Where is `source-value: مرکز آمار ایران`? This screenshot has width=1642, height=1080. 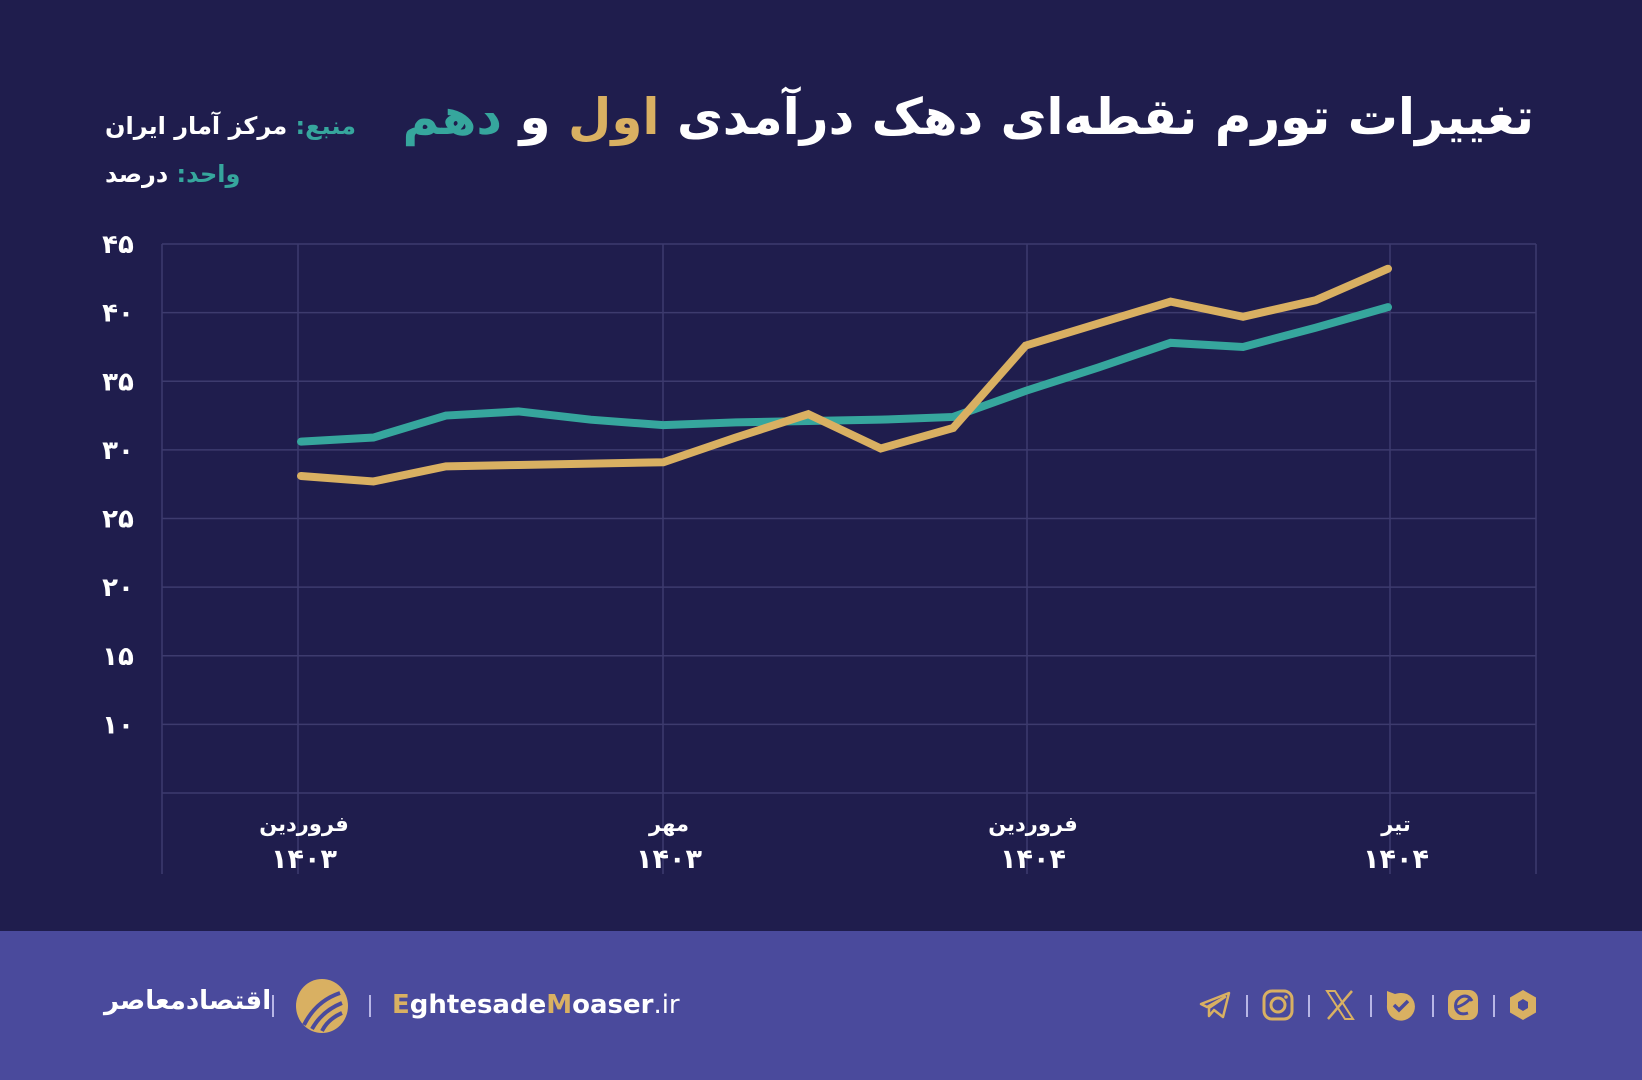 source-value: مرکز آمار ایران is located at coordinates (200, 126).